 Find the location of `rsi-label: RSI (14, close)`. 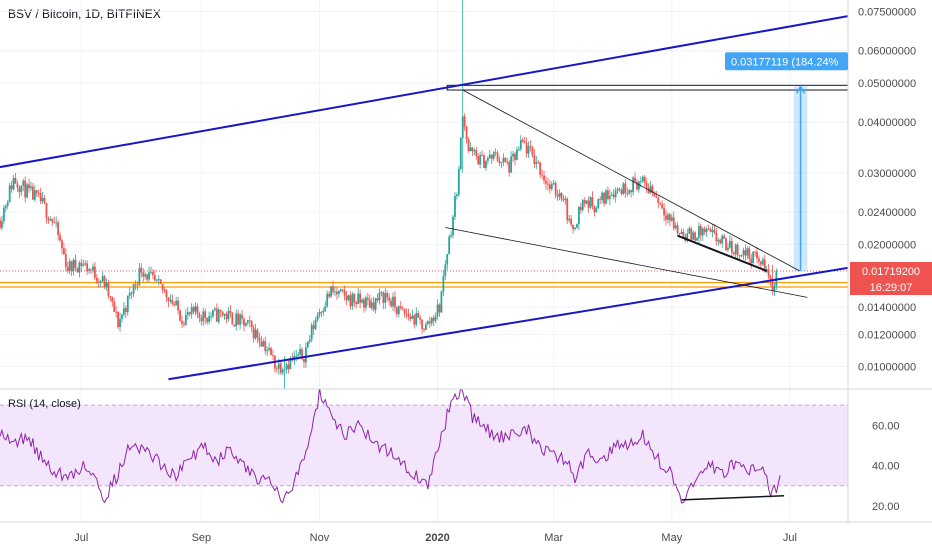

rsi-label: RSI (14, close) is located at coordinates (44, 404).